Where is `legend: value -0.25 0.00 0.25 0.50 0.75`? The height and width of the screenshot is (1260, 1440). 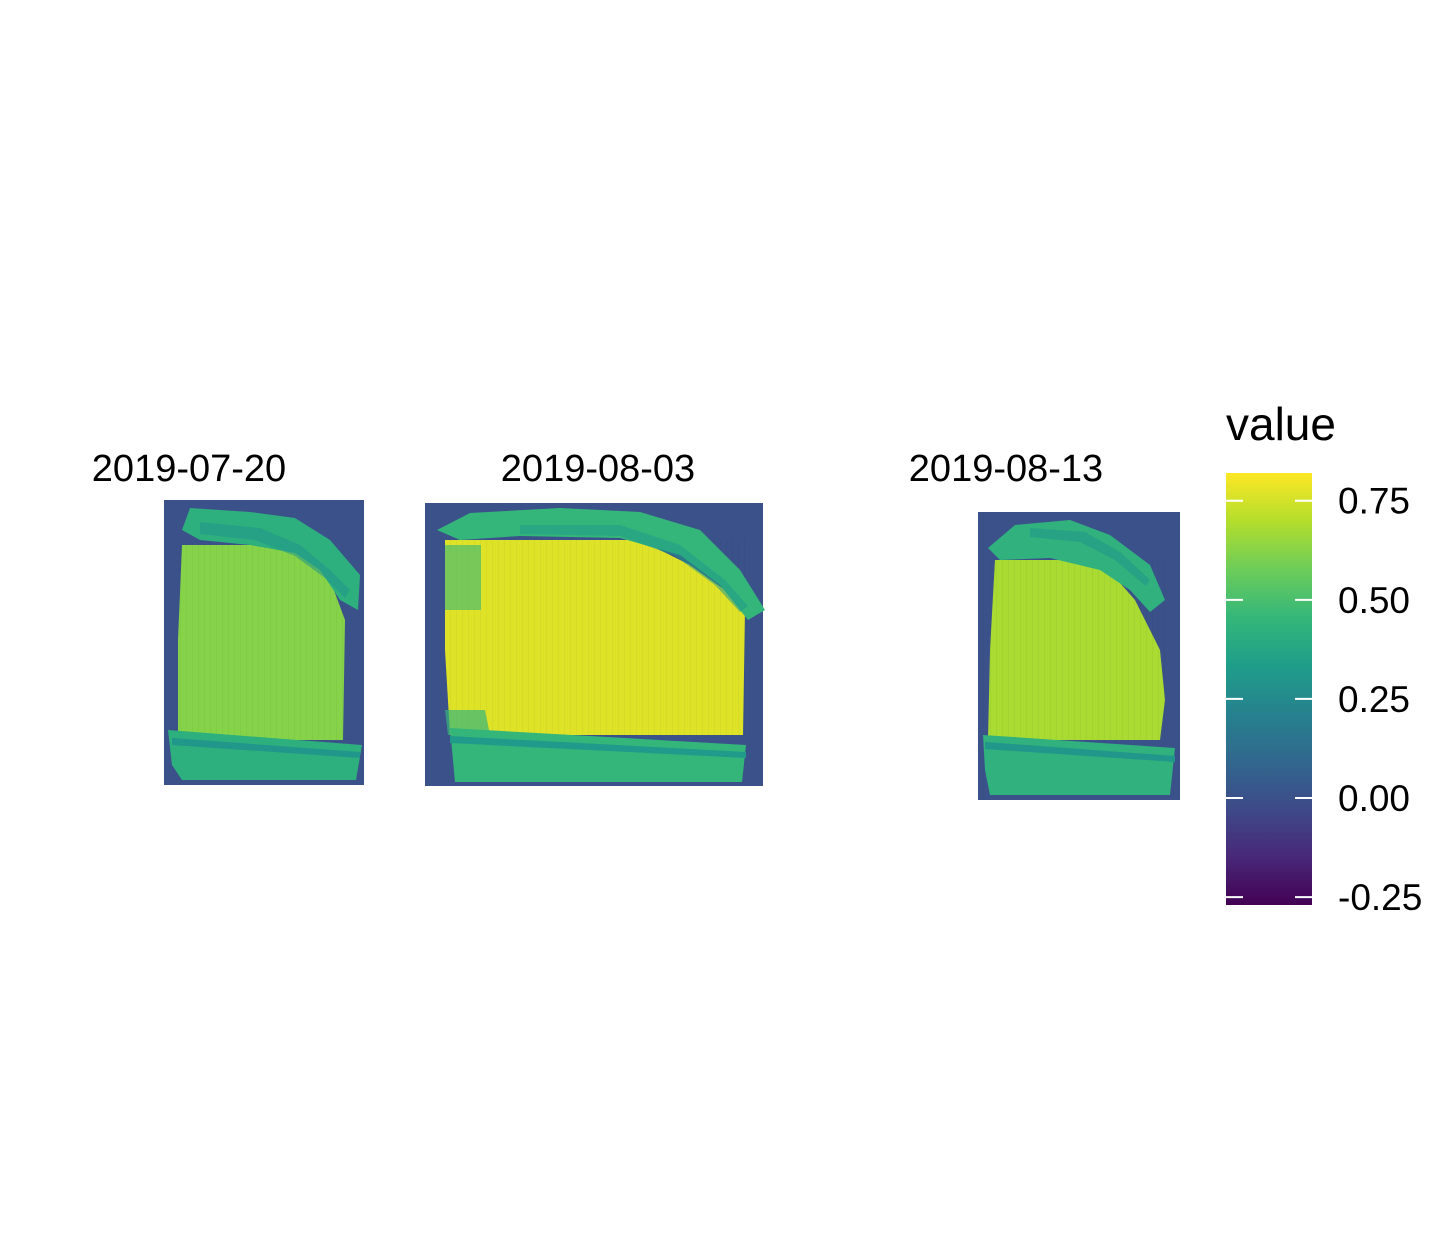
legend: value -0.25 0.00 0.25 0.50 0.75 is located at coordinates (1324, 658).